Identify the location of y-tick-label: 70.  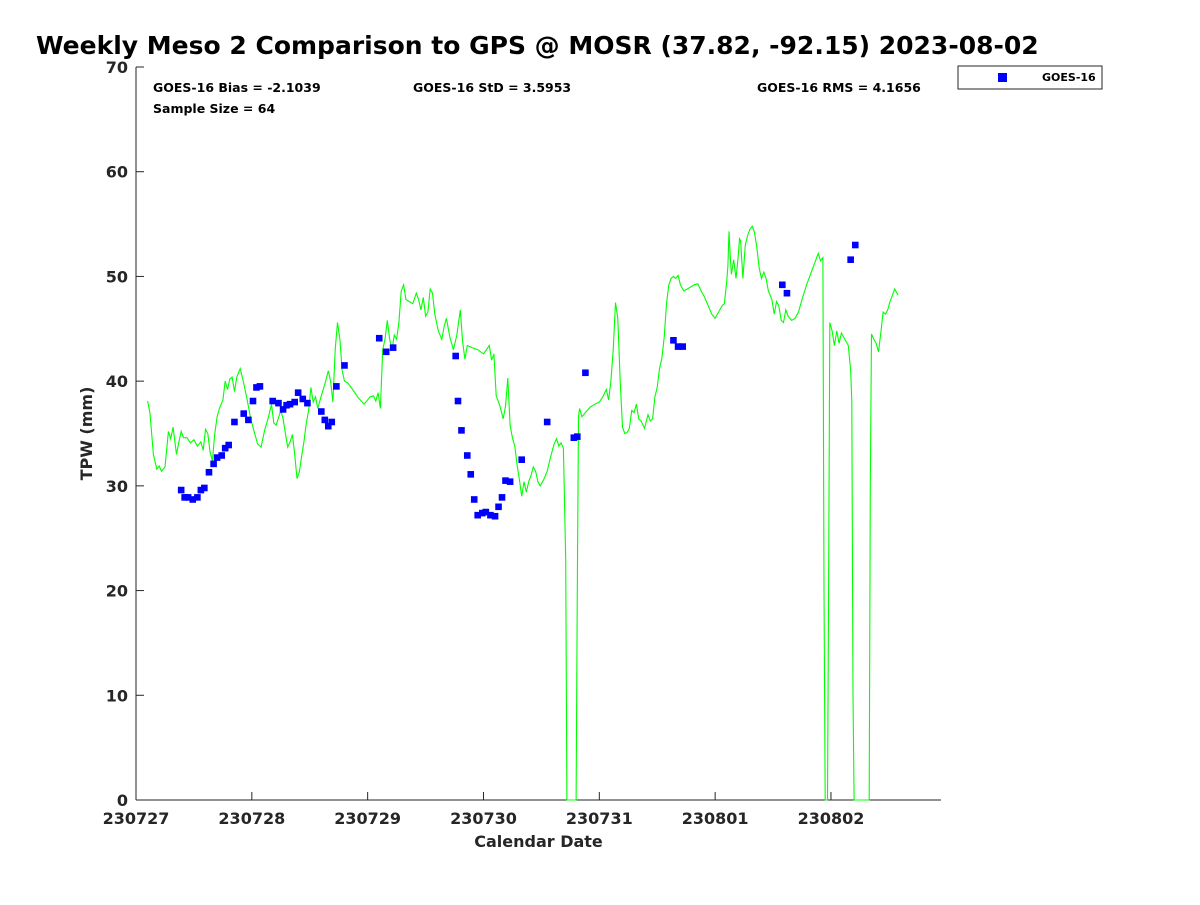
(117, 67).